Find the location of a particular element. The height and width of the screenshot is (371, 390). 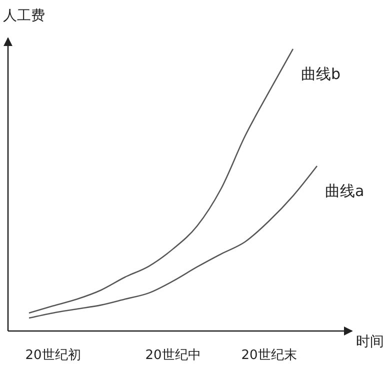

series-label: 曲线b is located at coordinates (321, 74).